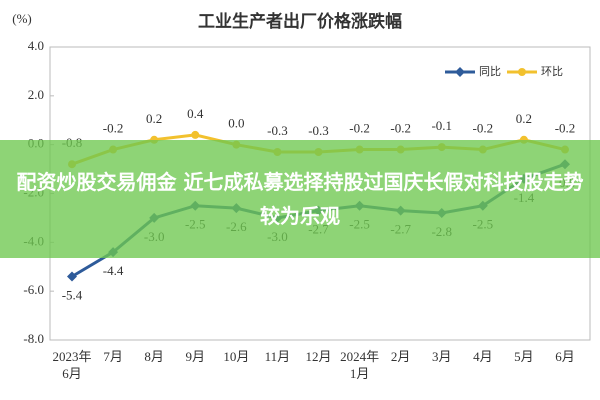  Describe the element at coordinates (277, 356) in the screenshot. I see `x-tick-label: 11月` at that location.